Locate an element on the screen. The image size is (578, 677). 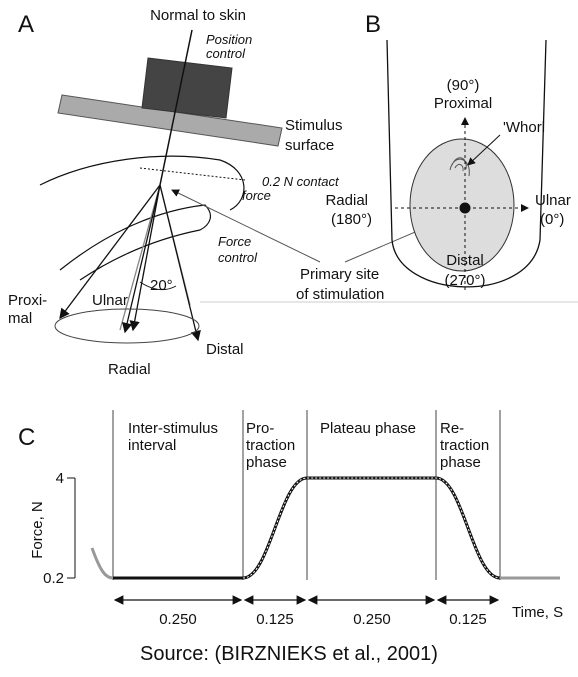
label: of stimulation is located at coordinates (340, 294).